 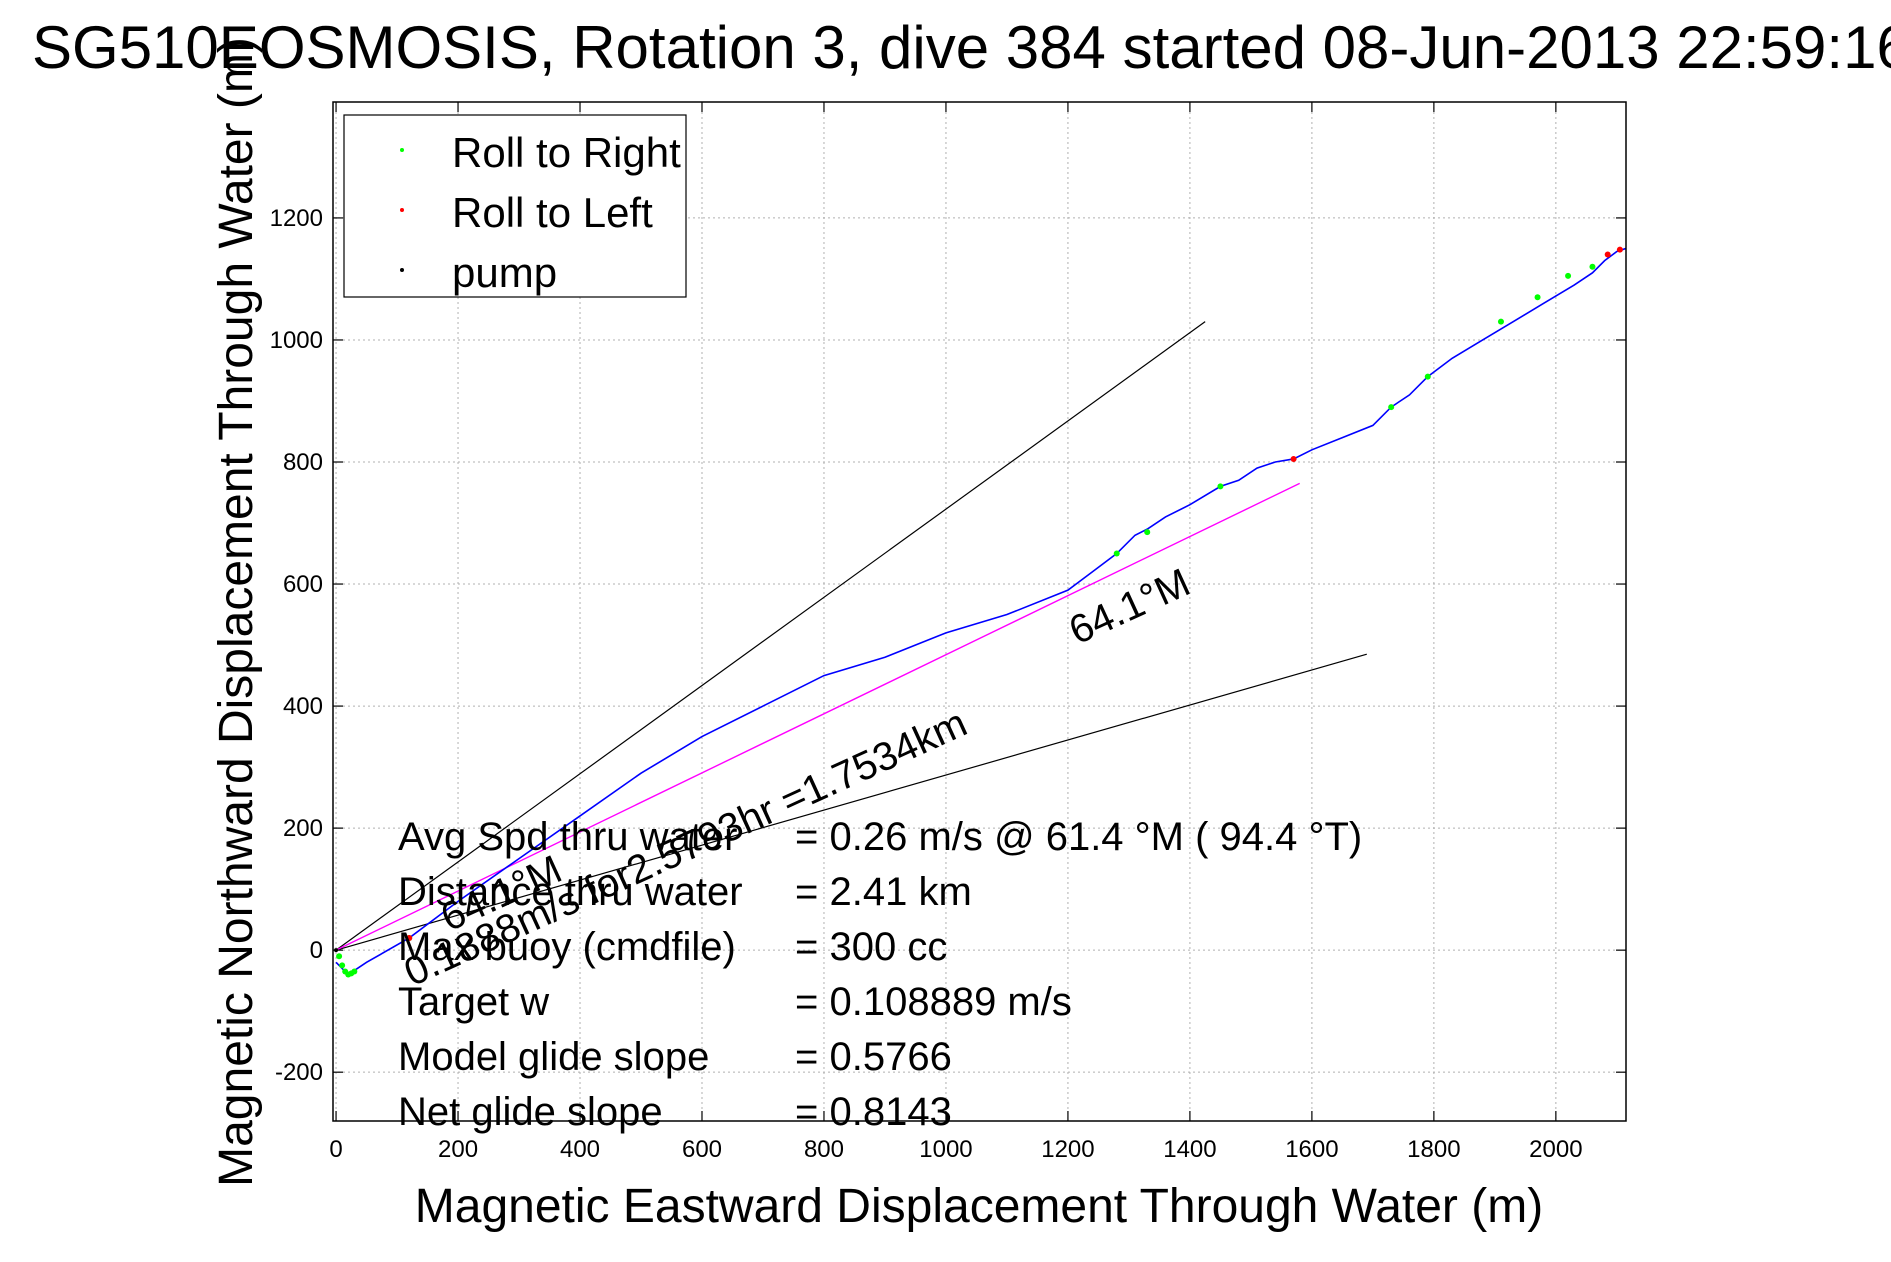 I want to click on cone-line-lower, so click(x=851, y=802).